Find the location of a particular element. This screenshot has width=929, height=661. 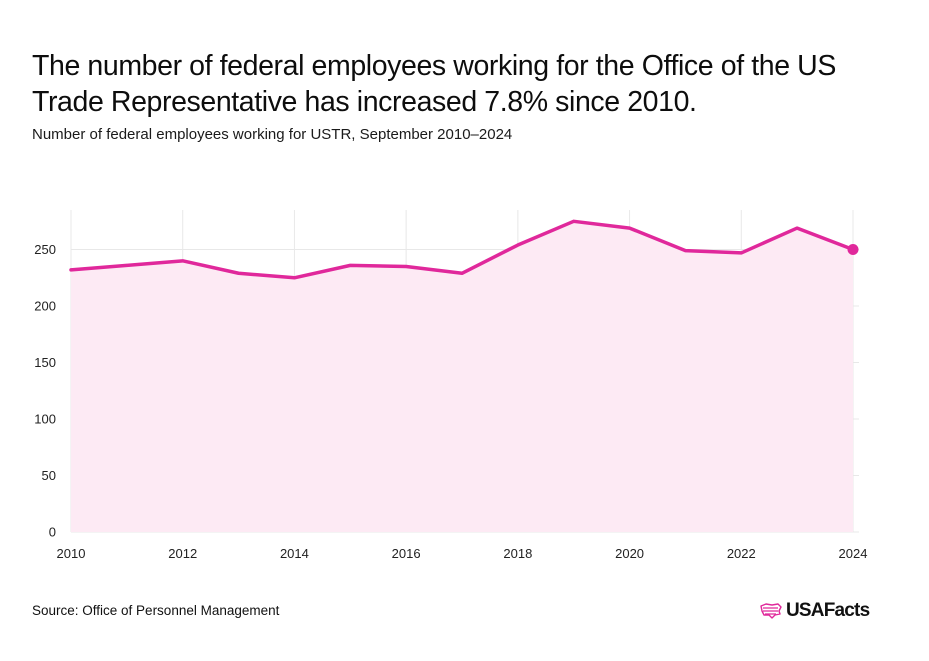

x-tick-label: 2014 is located at coordinates (294, 553).